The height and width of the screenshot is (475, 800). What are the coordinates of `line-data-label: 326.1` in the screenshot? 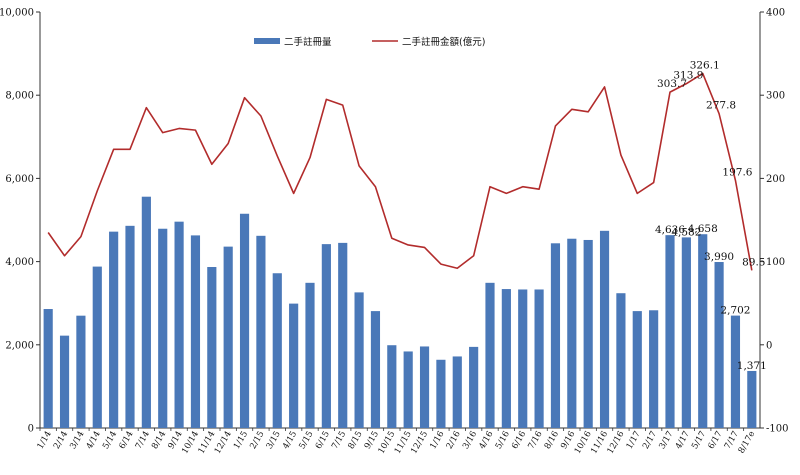 It's located at (705, 65).